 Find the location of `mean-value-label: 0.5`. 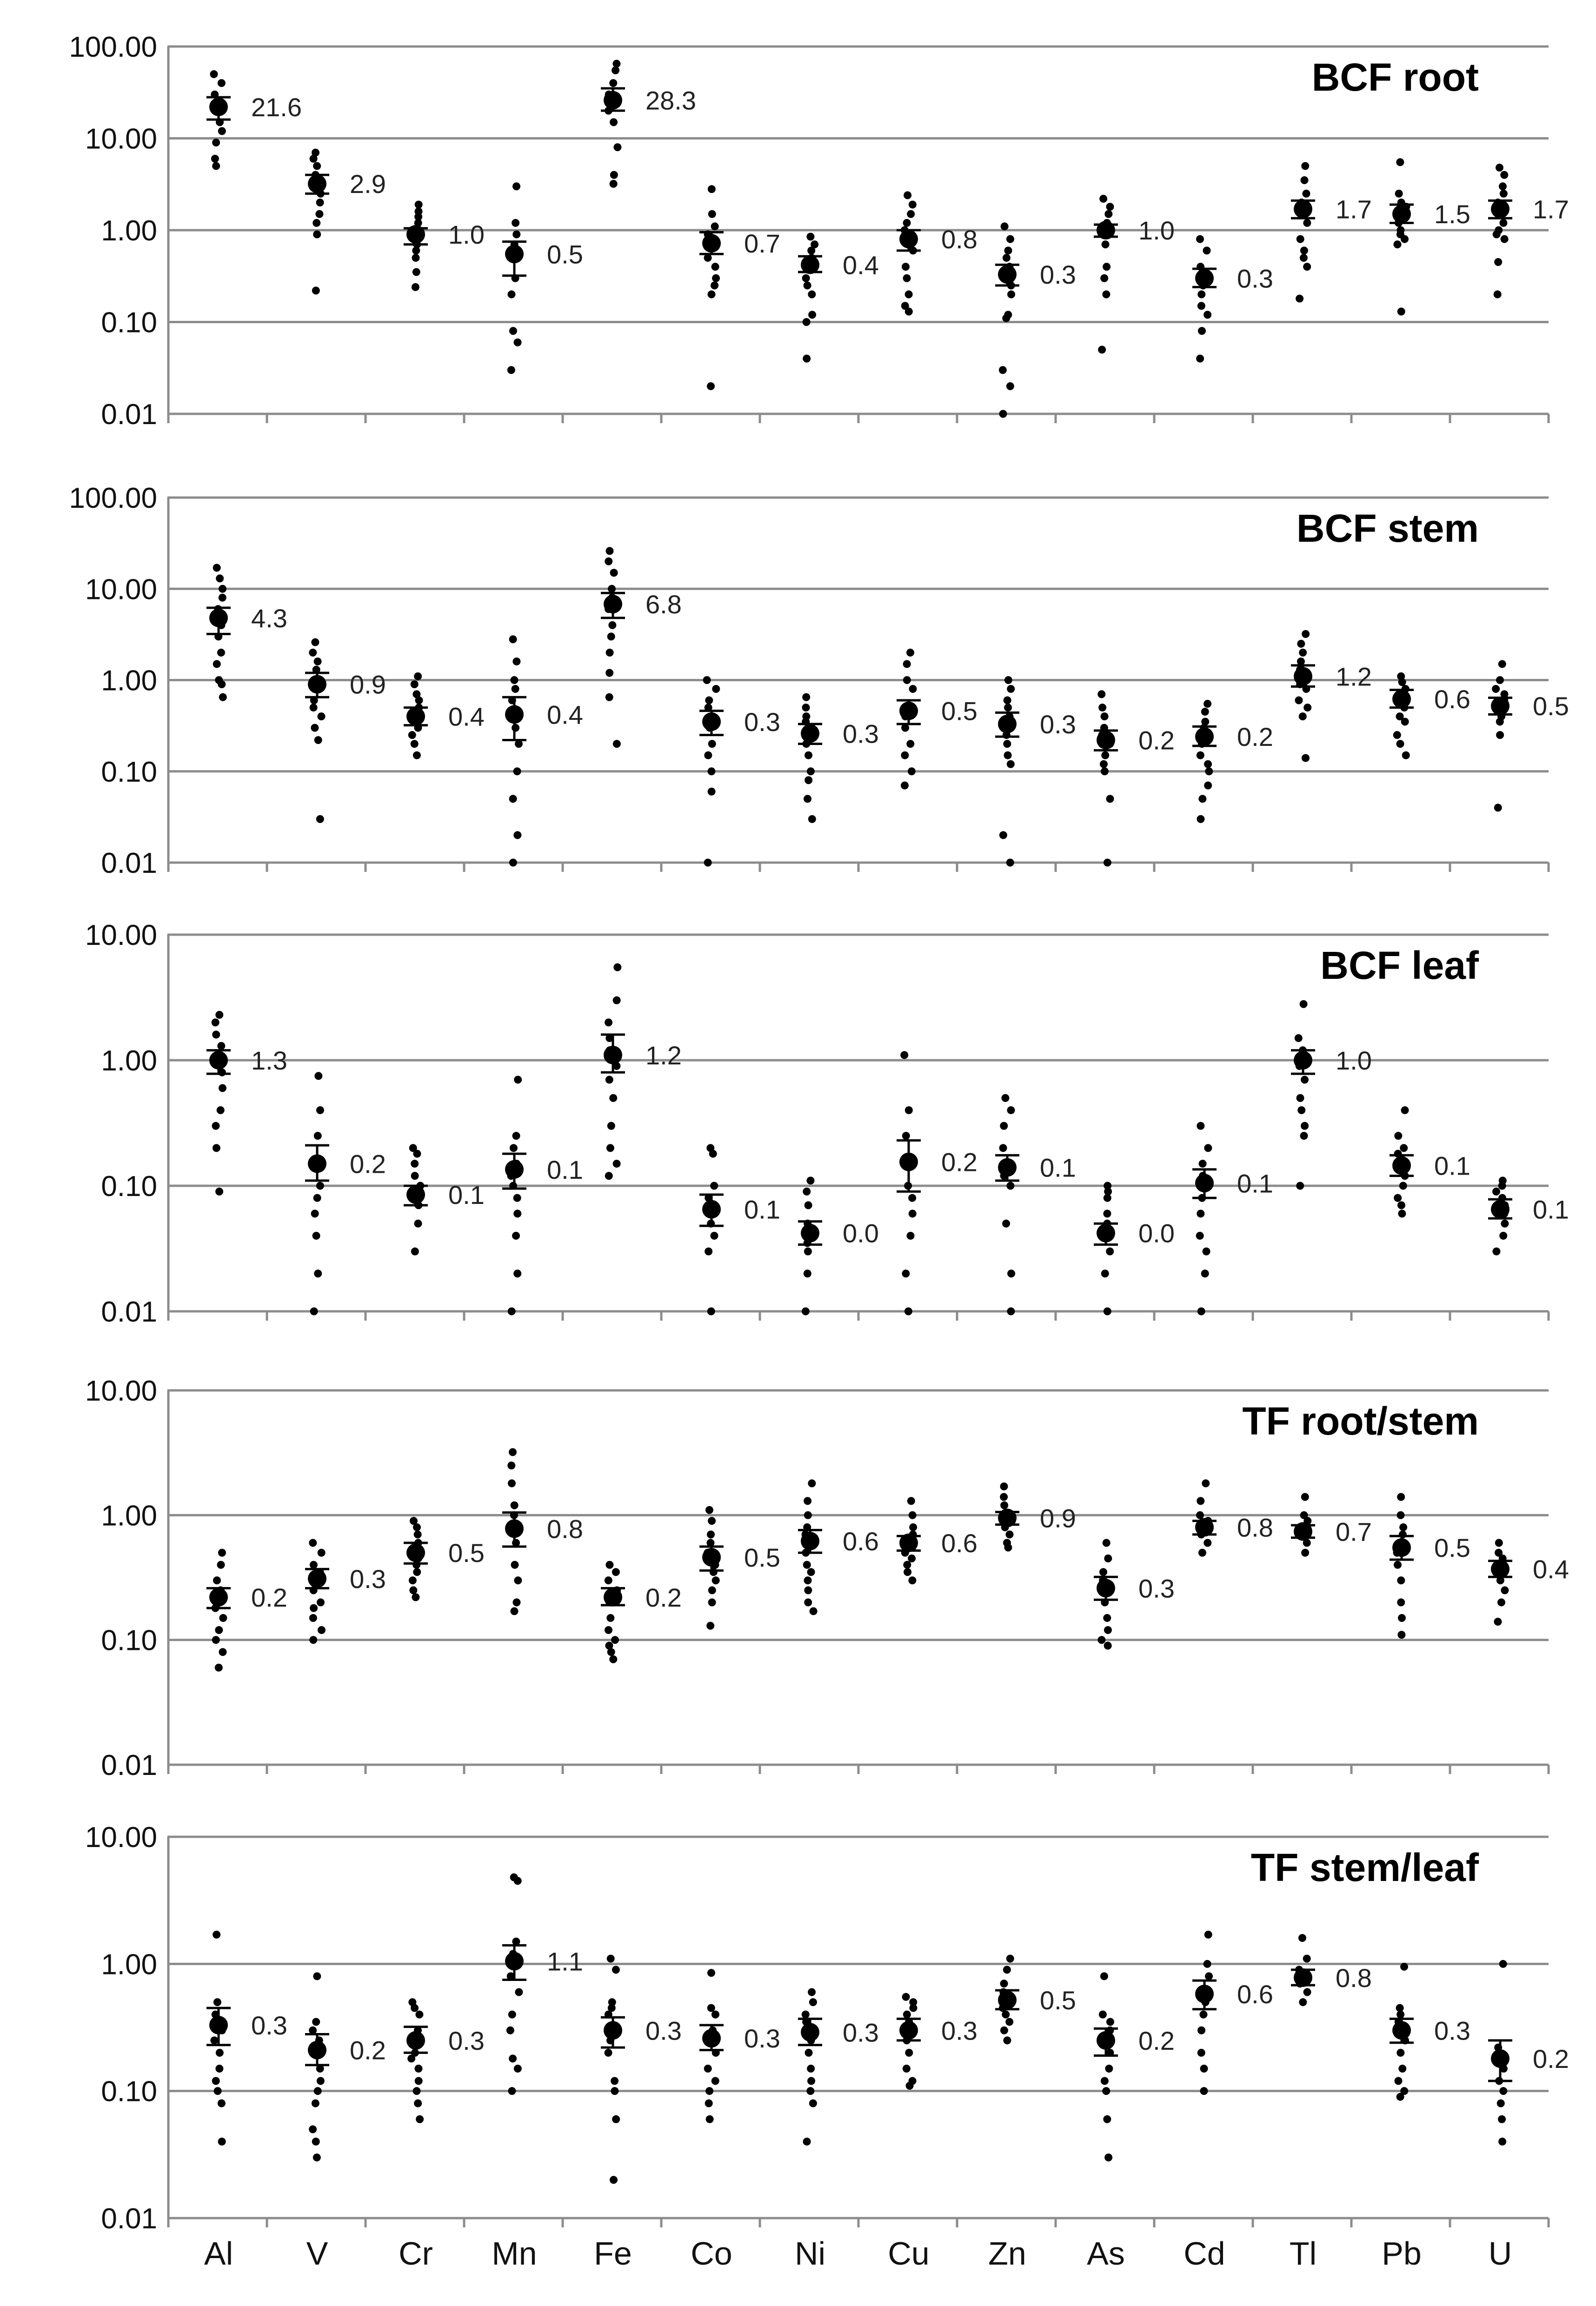

mean-value-label: 0.5 is located at coordinates (565, 254).